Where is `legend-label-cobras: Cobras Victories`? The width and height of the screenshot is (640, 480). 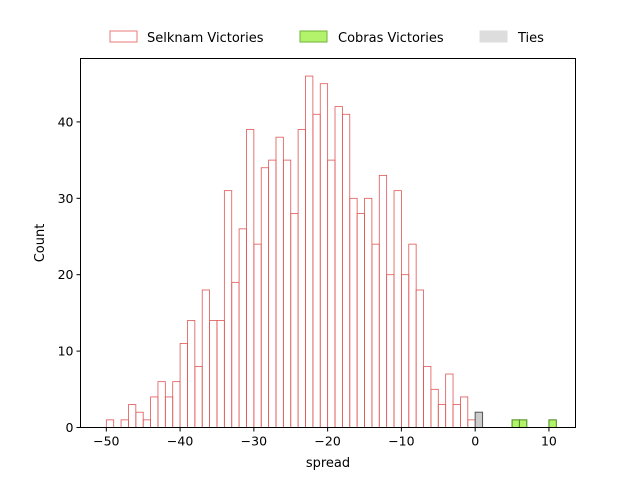
legend-label-cobras: Cobras Victories is located at coordinates (391, 38).